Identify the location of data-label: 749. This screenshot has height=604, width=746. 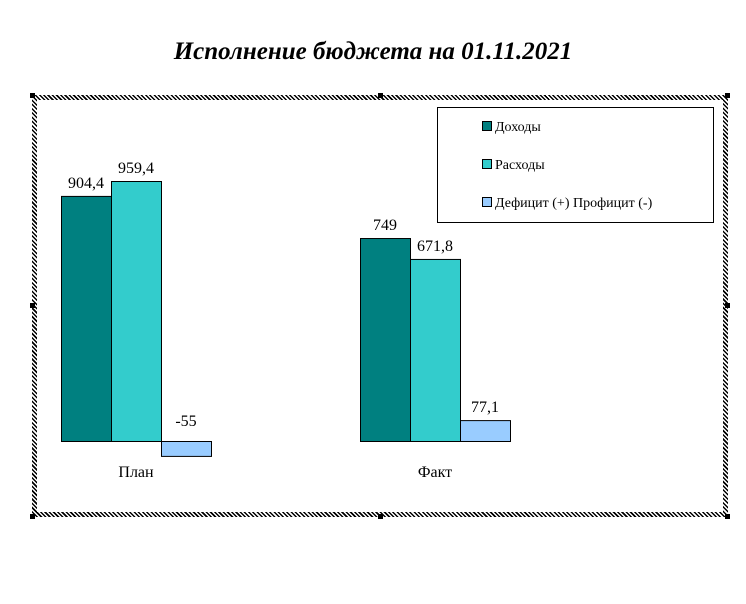
(385, 225).